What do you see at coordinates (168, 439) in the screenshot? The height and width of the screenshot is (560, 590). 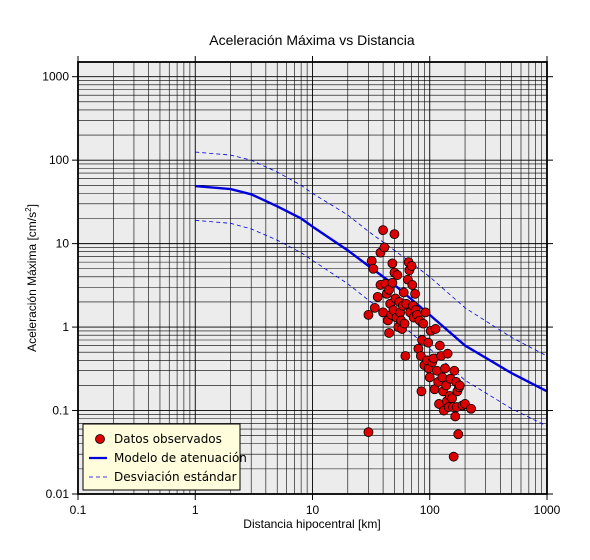 I see `legend-label-observed: Datos observados` at bounding box center [168, 439].